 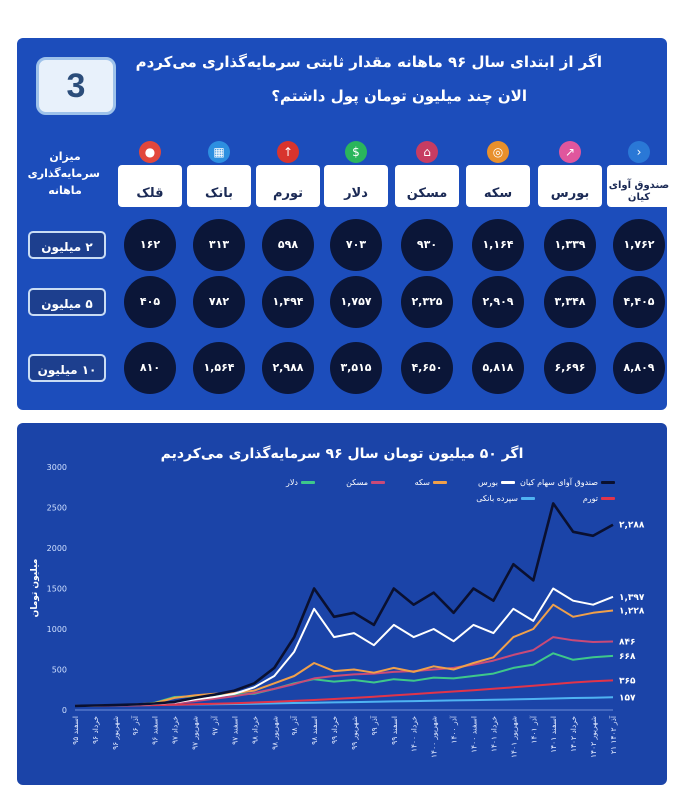 What do you see at coordinates (639, 245) in the screenshot?
I see `value-cell: ۱,۷۶۲` at bounding box center [639, 245].